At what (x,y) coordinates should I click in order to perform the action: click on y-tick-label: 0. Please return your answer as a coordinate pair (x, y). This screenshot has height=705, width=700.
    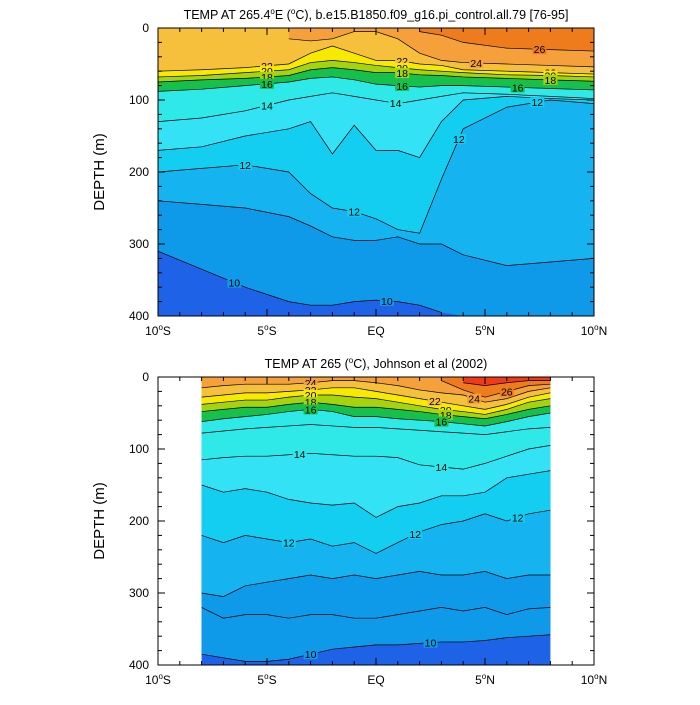
    Looking at the image, I should click on (145, 377).